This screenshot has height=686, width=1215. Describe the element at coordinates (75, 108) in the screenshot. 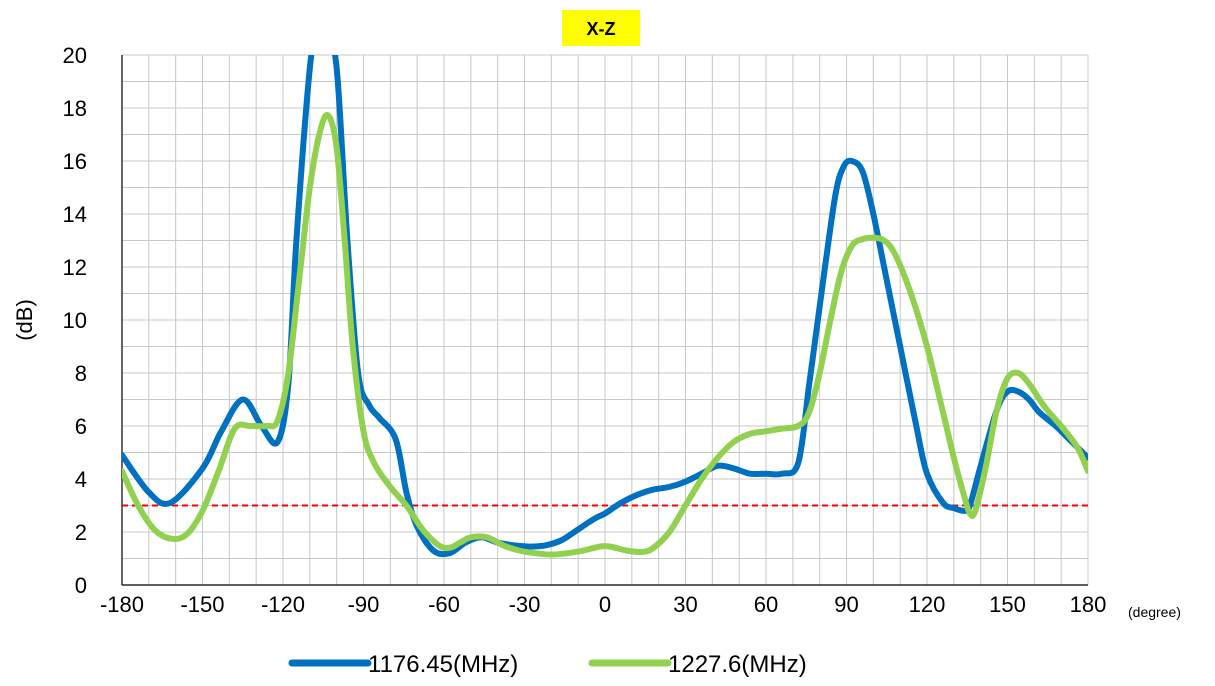

I see `y-tick-label: 18` at that location.